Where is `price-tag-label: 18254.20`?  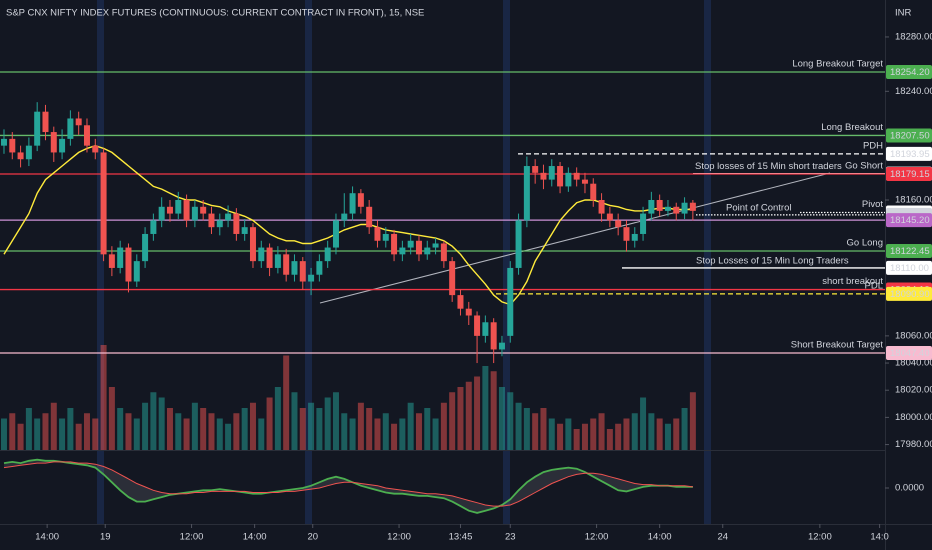 price-tag-label: 18254.20 is located at coordinates (910, 72).